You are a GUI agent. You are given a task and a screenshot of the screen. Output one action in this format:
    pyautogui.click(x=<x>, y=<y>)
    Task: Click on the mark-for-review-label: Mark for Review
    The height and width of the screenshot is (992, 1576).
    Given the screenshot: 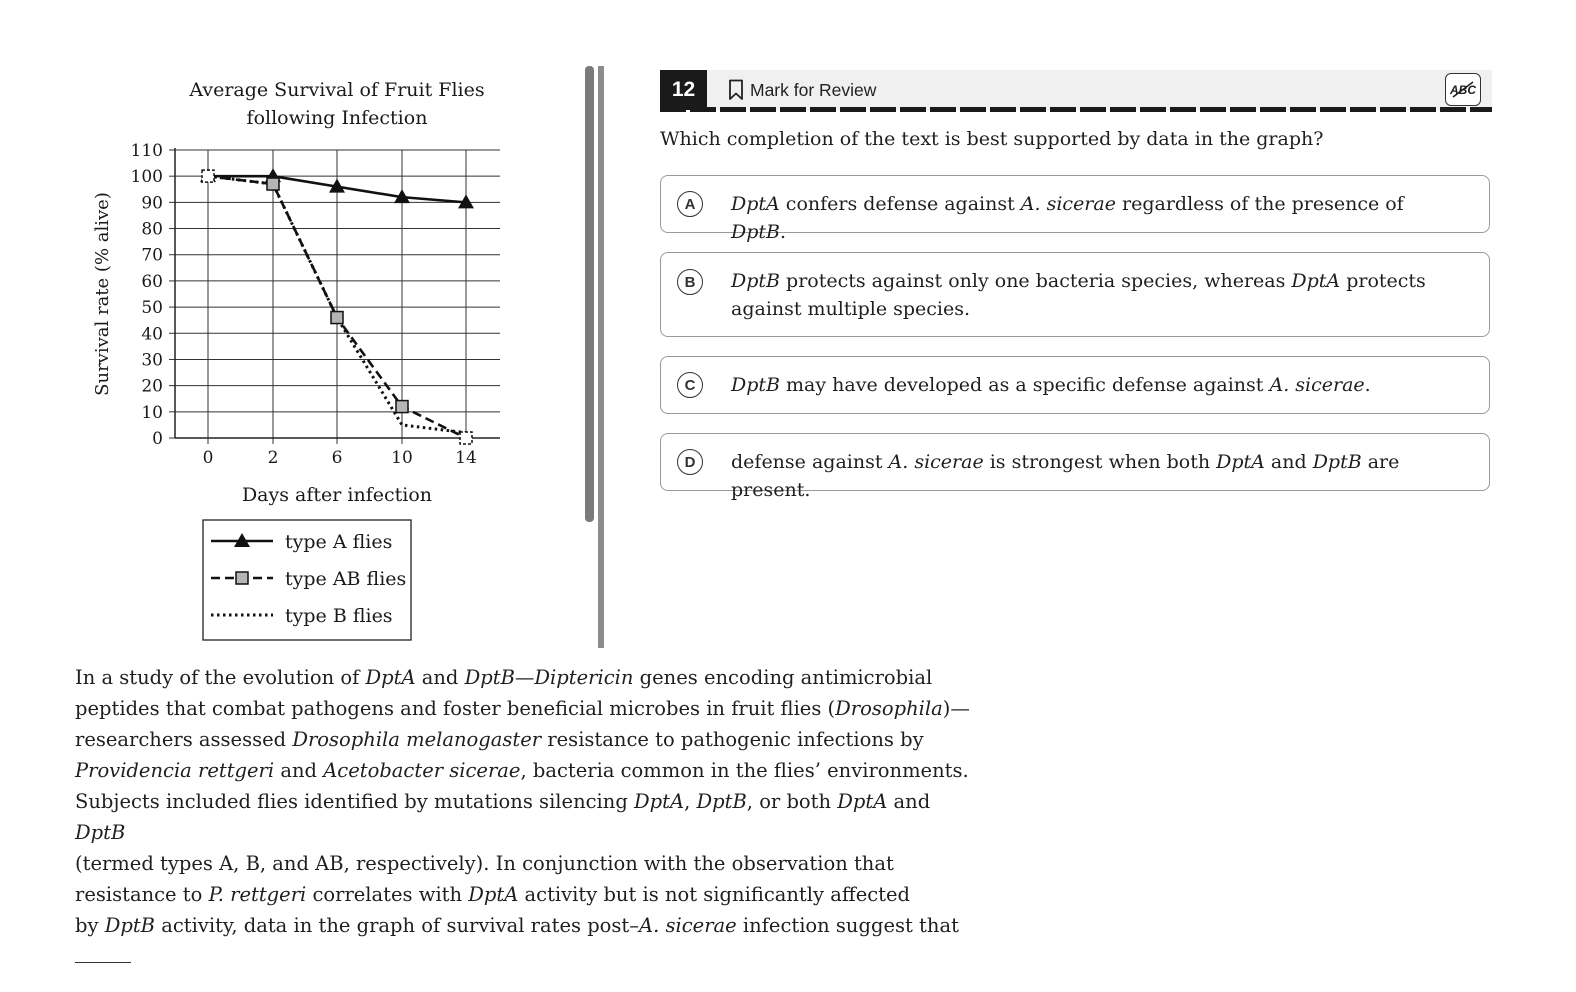 What is the action you would take?
    pyautogui.click(x=813, y=89)
    